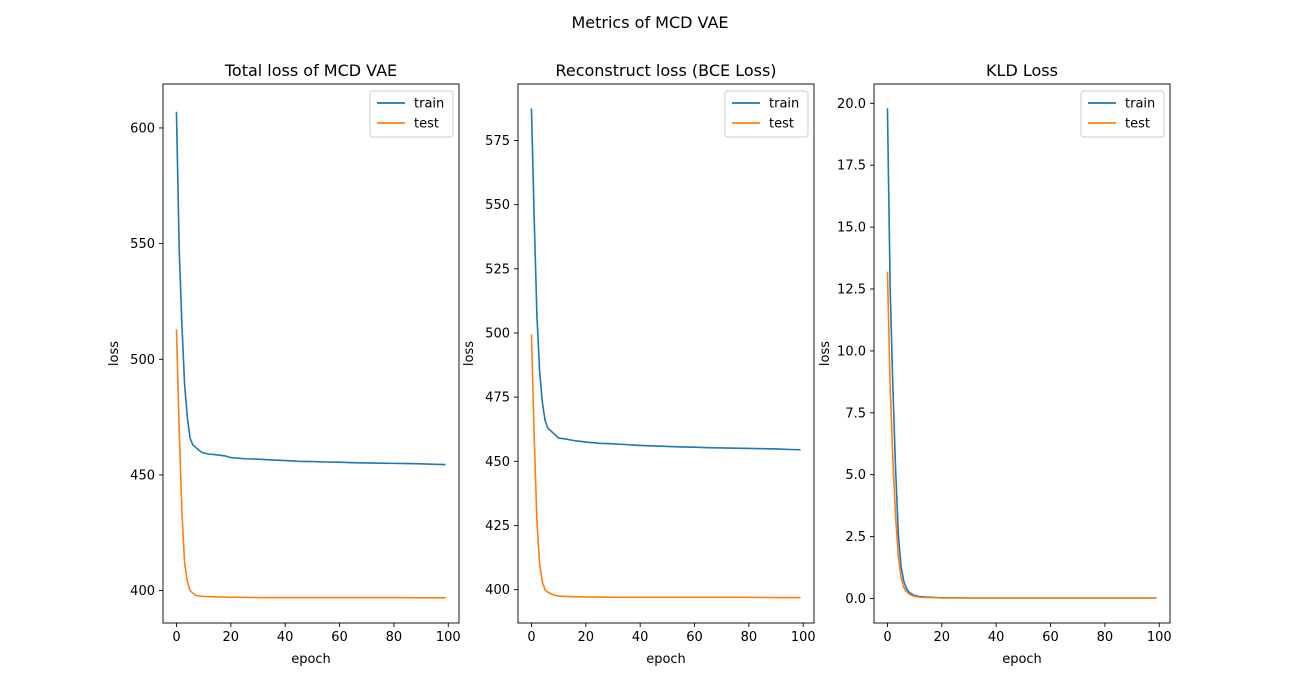 The height and width of the screenshot is (700, 1300). Describe the element at coordinates (851, 351) in the screenshot. I see `y-tick-label: 10.0` at that location.